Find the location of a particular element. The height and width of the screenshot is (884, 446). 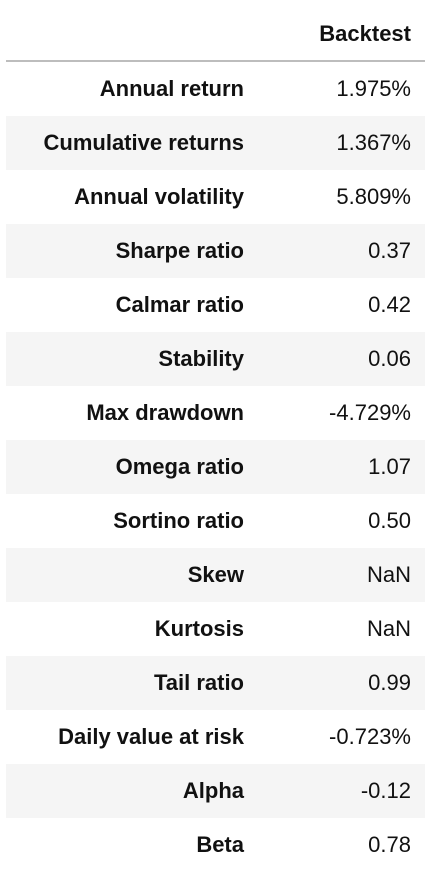

row-value: 1.07 is located at coordinates (389, 466).